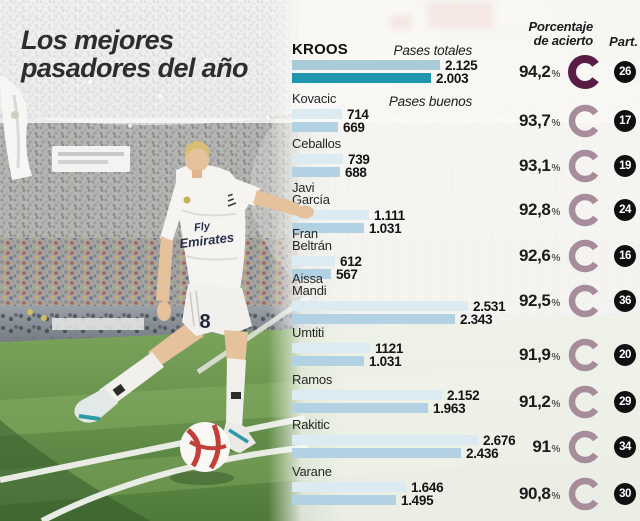 This screenshot has width=640, height=521. I want to click on participation-badge: 30, so click(625, 494).